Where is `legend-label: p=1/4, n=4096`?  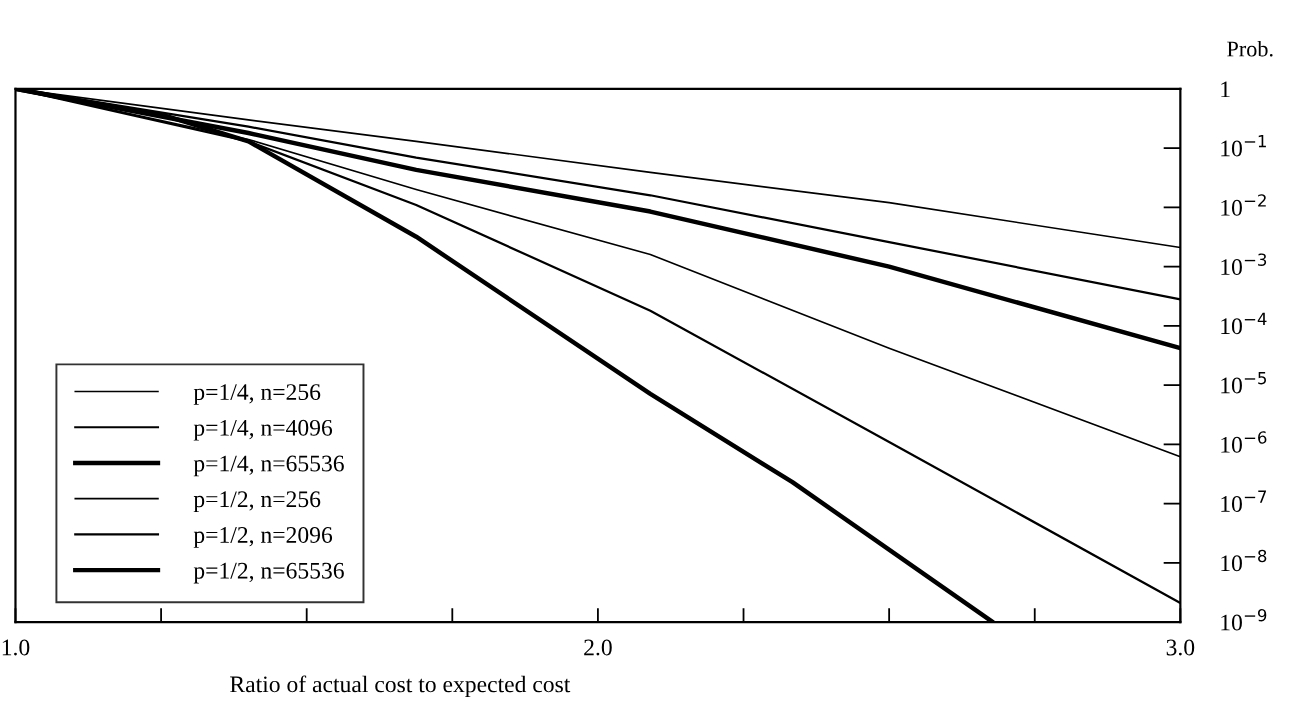
legend-label: p=1/4, n=4096 is located at coordinates (263, 430).